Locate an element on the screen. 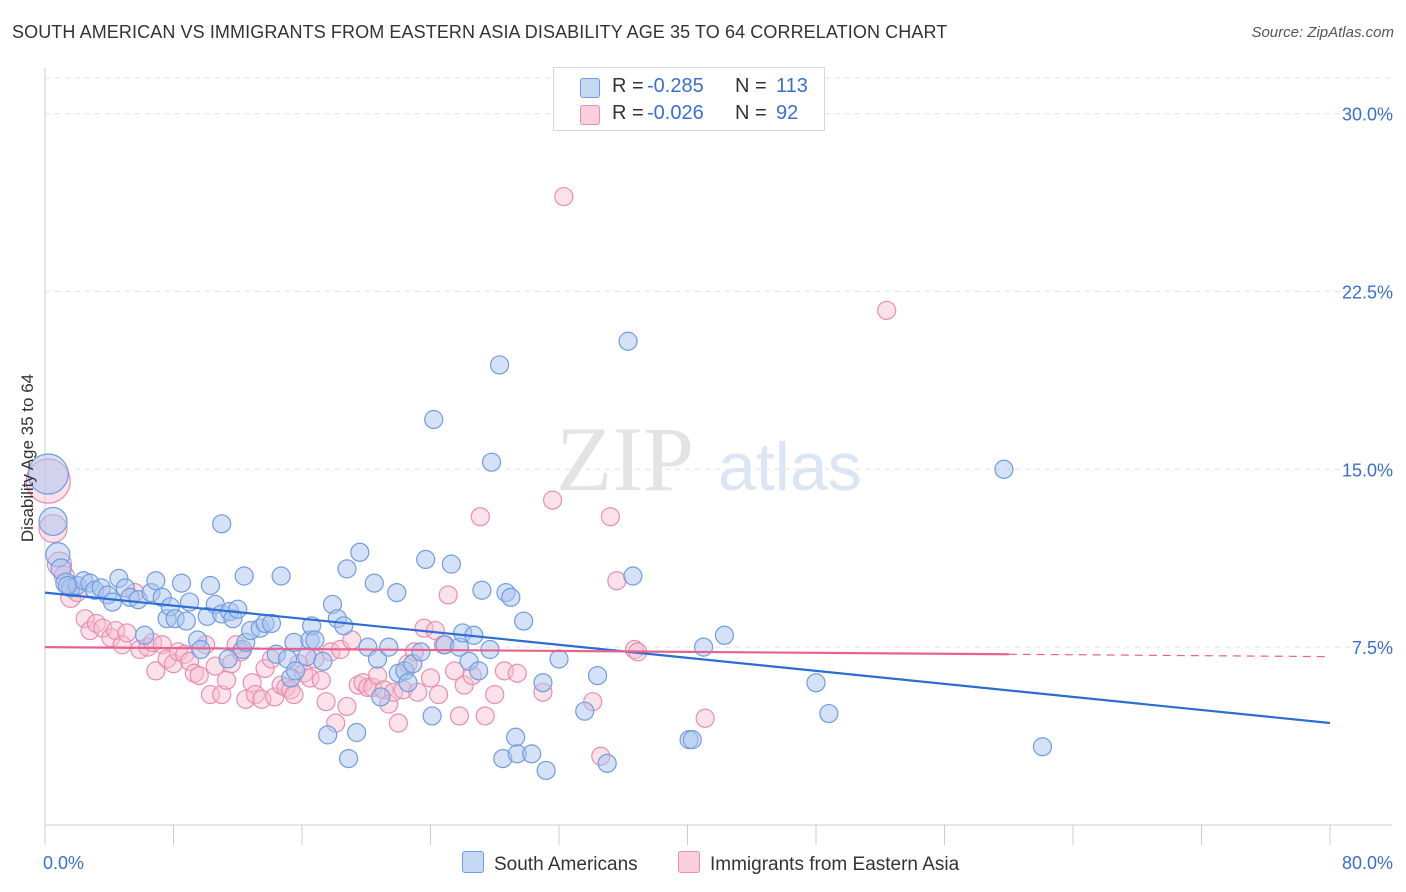 The image size is (1406, 892). y-axis-title: Disability Age 35 to 64 is located at coordinates (27, 458).